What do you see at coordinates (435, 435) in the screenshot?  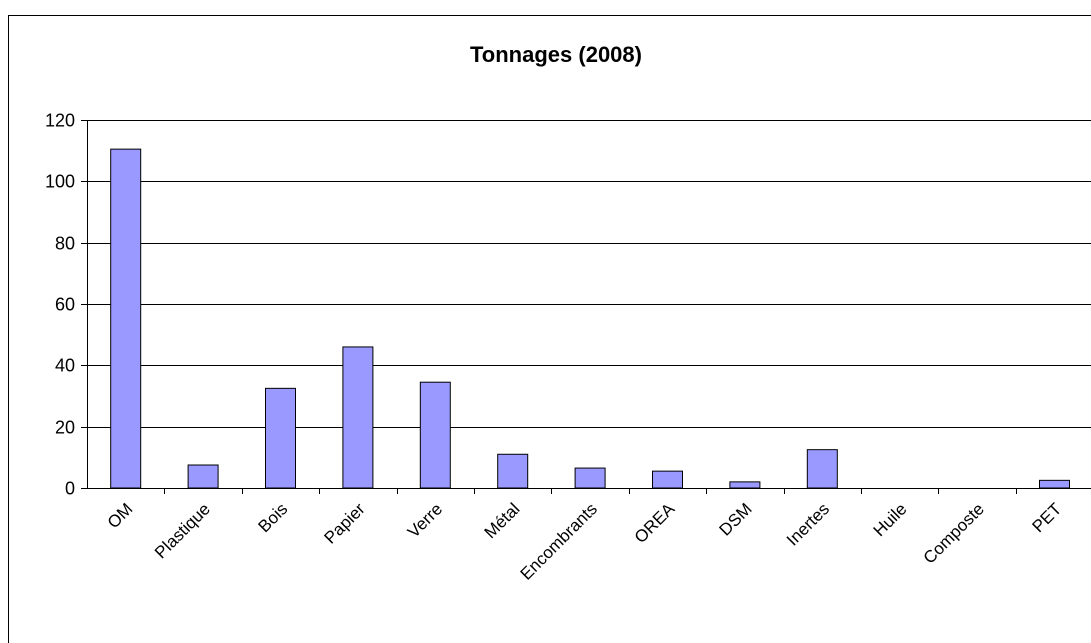 I see `bar-verre` at bounding box center [435, 435].